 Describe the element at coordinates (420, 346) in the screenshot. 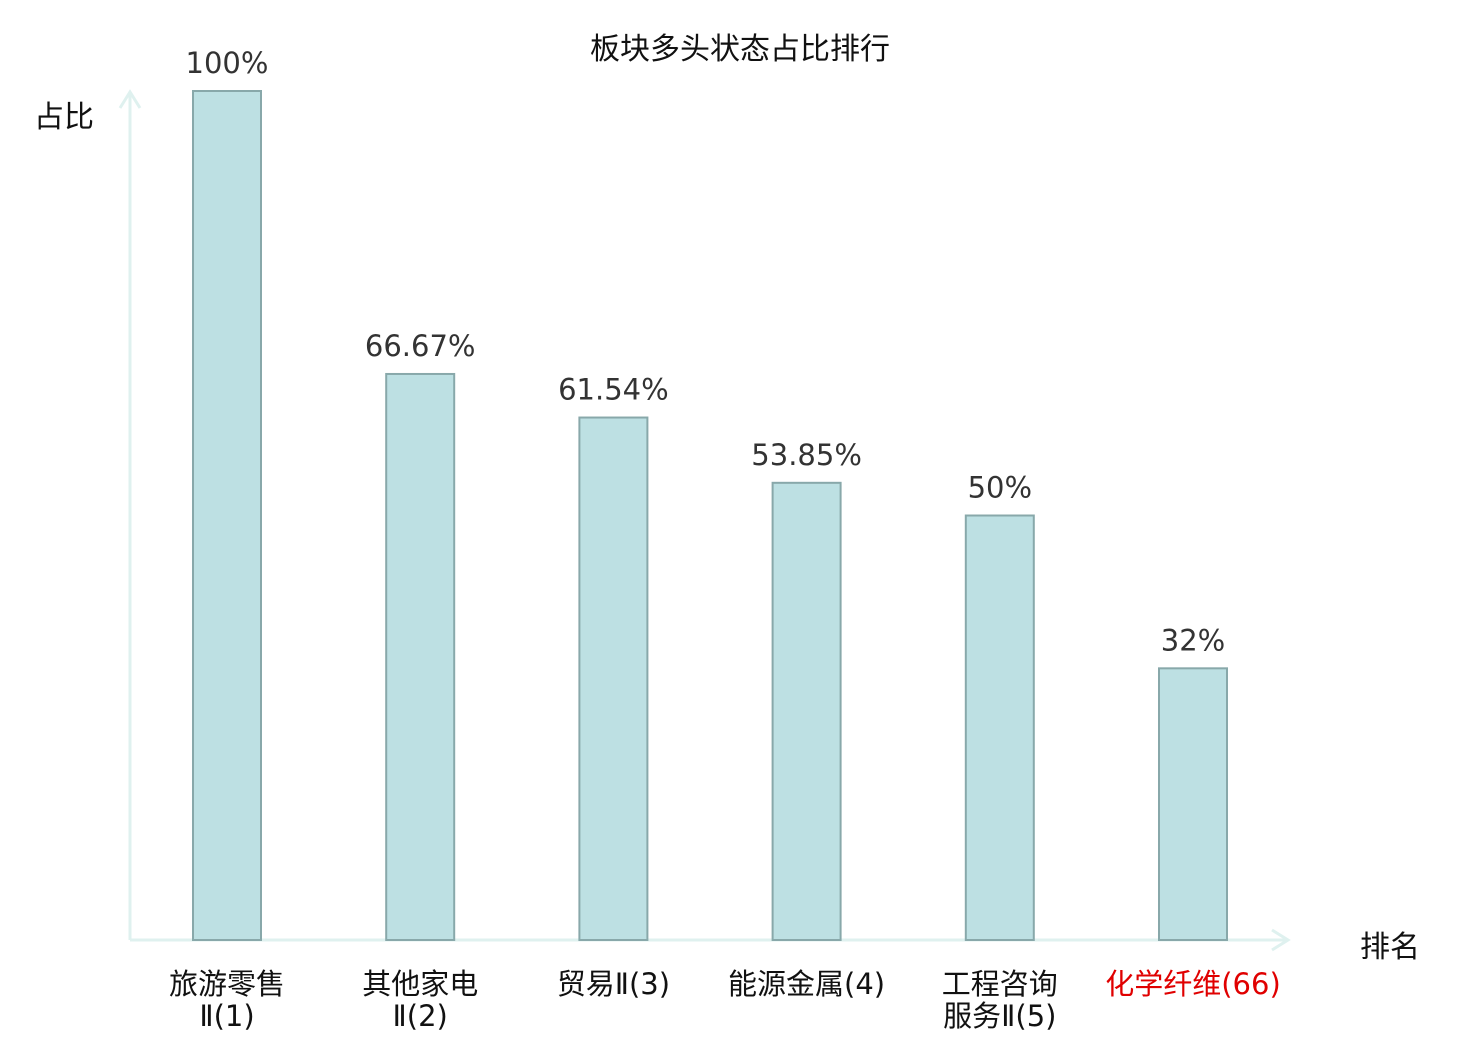

I see `data-label: 66.67%` at that location.